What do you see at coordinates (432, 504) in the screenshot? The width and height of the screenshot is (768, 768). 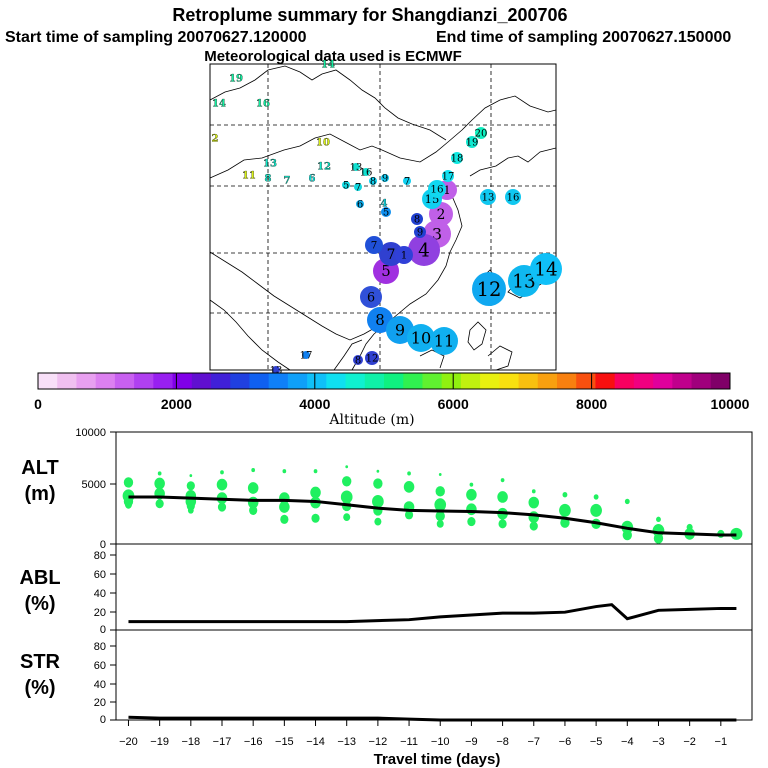 I see `alt-panel` at bounding box center [432, 504].